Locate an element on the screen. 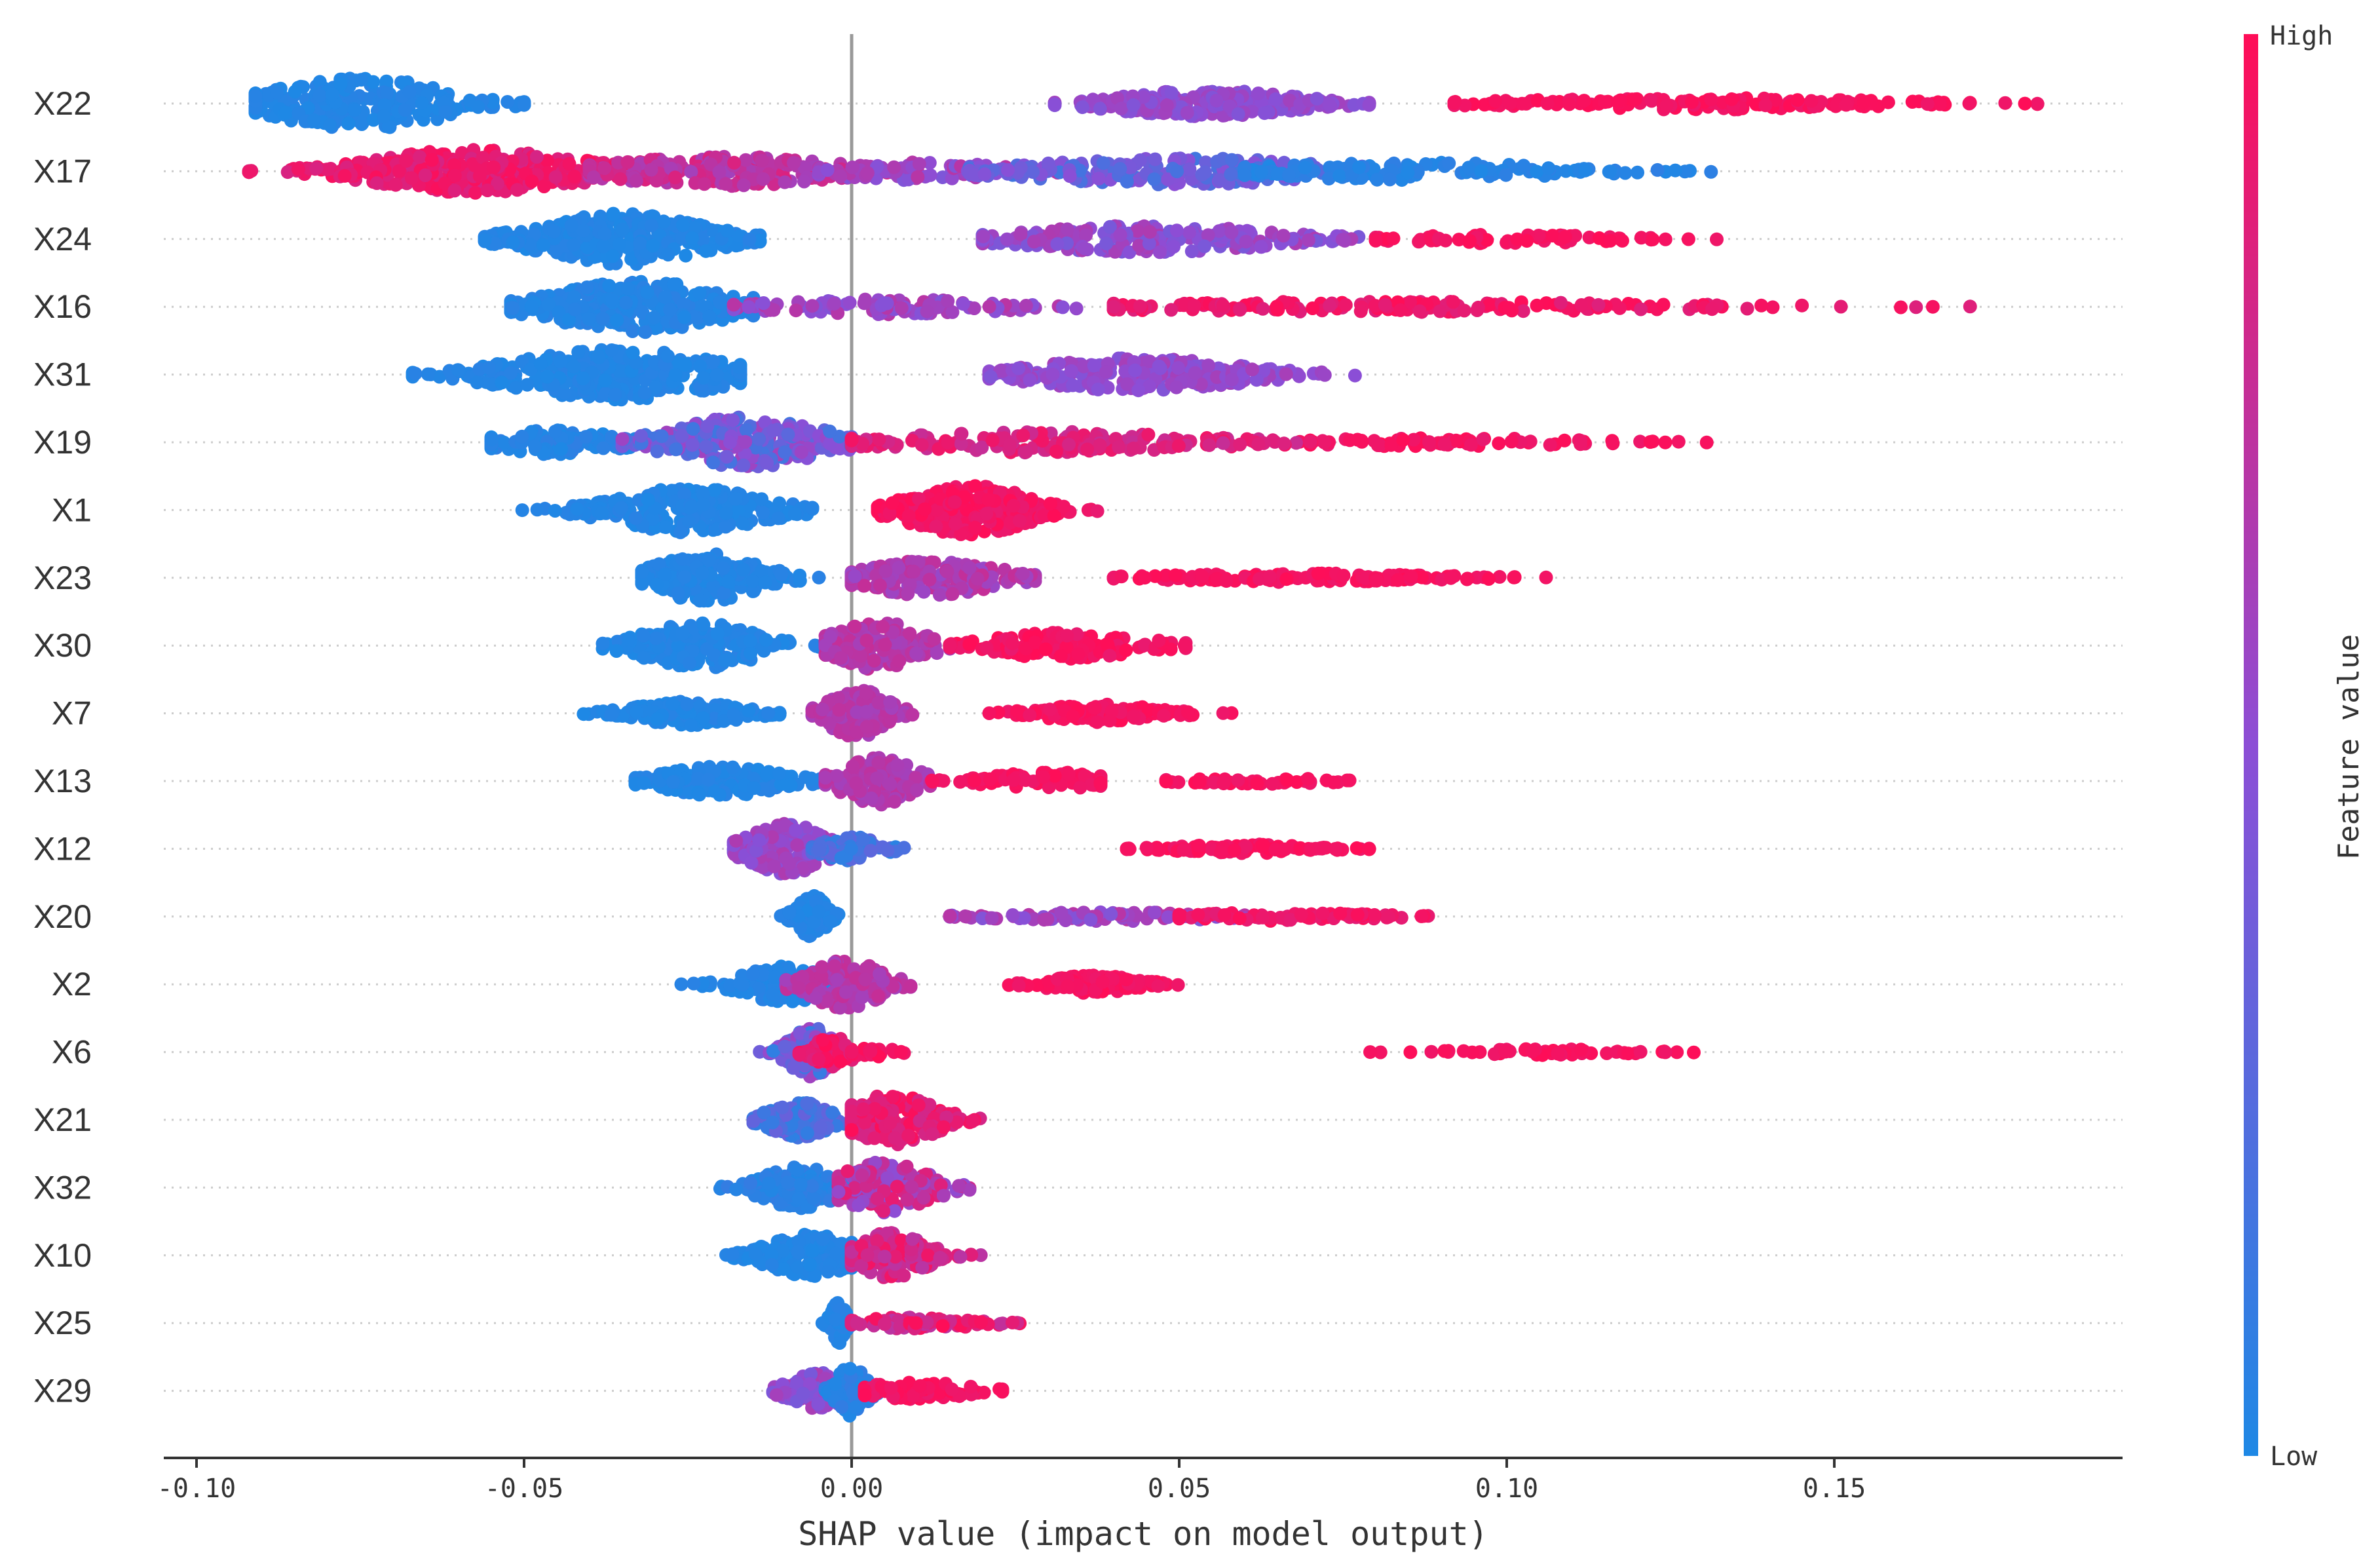 This screenshot has width=2380, height=1568. feature-row-x24 is located at coordinates (1101, 239).